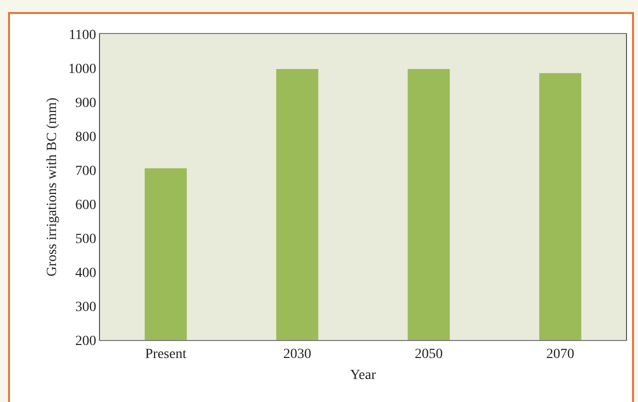 Image resolution: width=638 pixels, height=402 pixels. I want to click on y-tick-label: 500, so click(85, 239).